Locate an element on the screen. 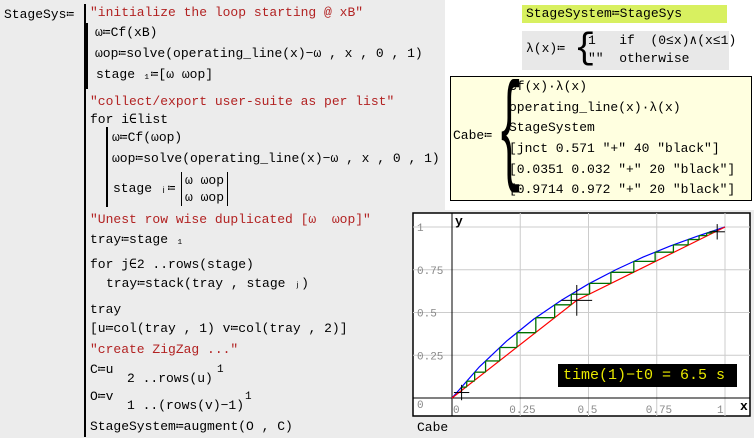 This screenshot has height=438, width=754. lambda-case-1: 1 if (0≤x)∧(x≤1) is located at coordinates (662, 40).